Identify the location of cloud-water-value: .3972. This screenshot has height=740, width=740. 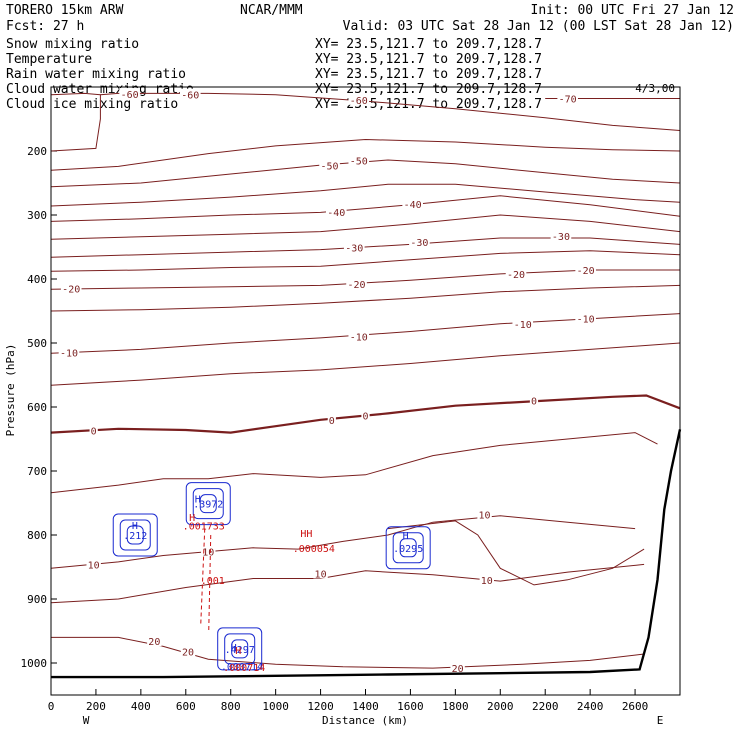
(208, 505).